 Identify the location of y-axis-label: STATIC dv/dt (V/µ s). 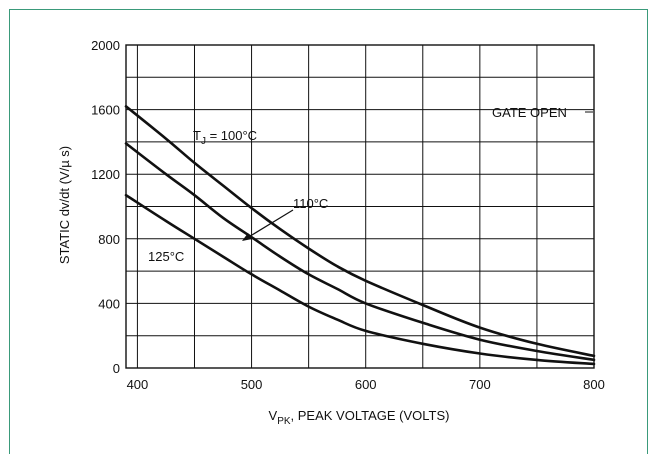
(64, 205).